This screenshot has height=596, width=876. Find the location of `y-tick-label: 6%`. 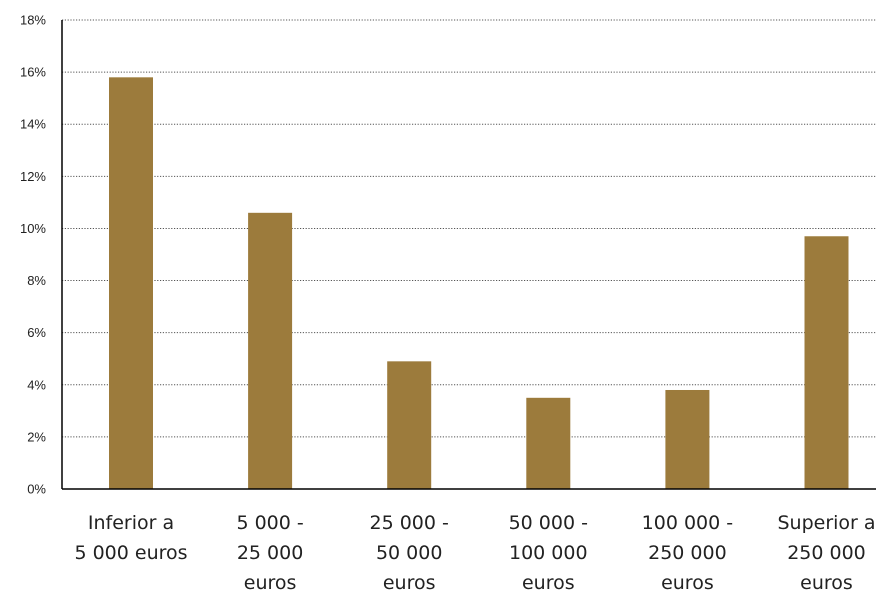

y-tick-label: 6% is located at coordinates (36, 332).